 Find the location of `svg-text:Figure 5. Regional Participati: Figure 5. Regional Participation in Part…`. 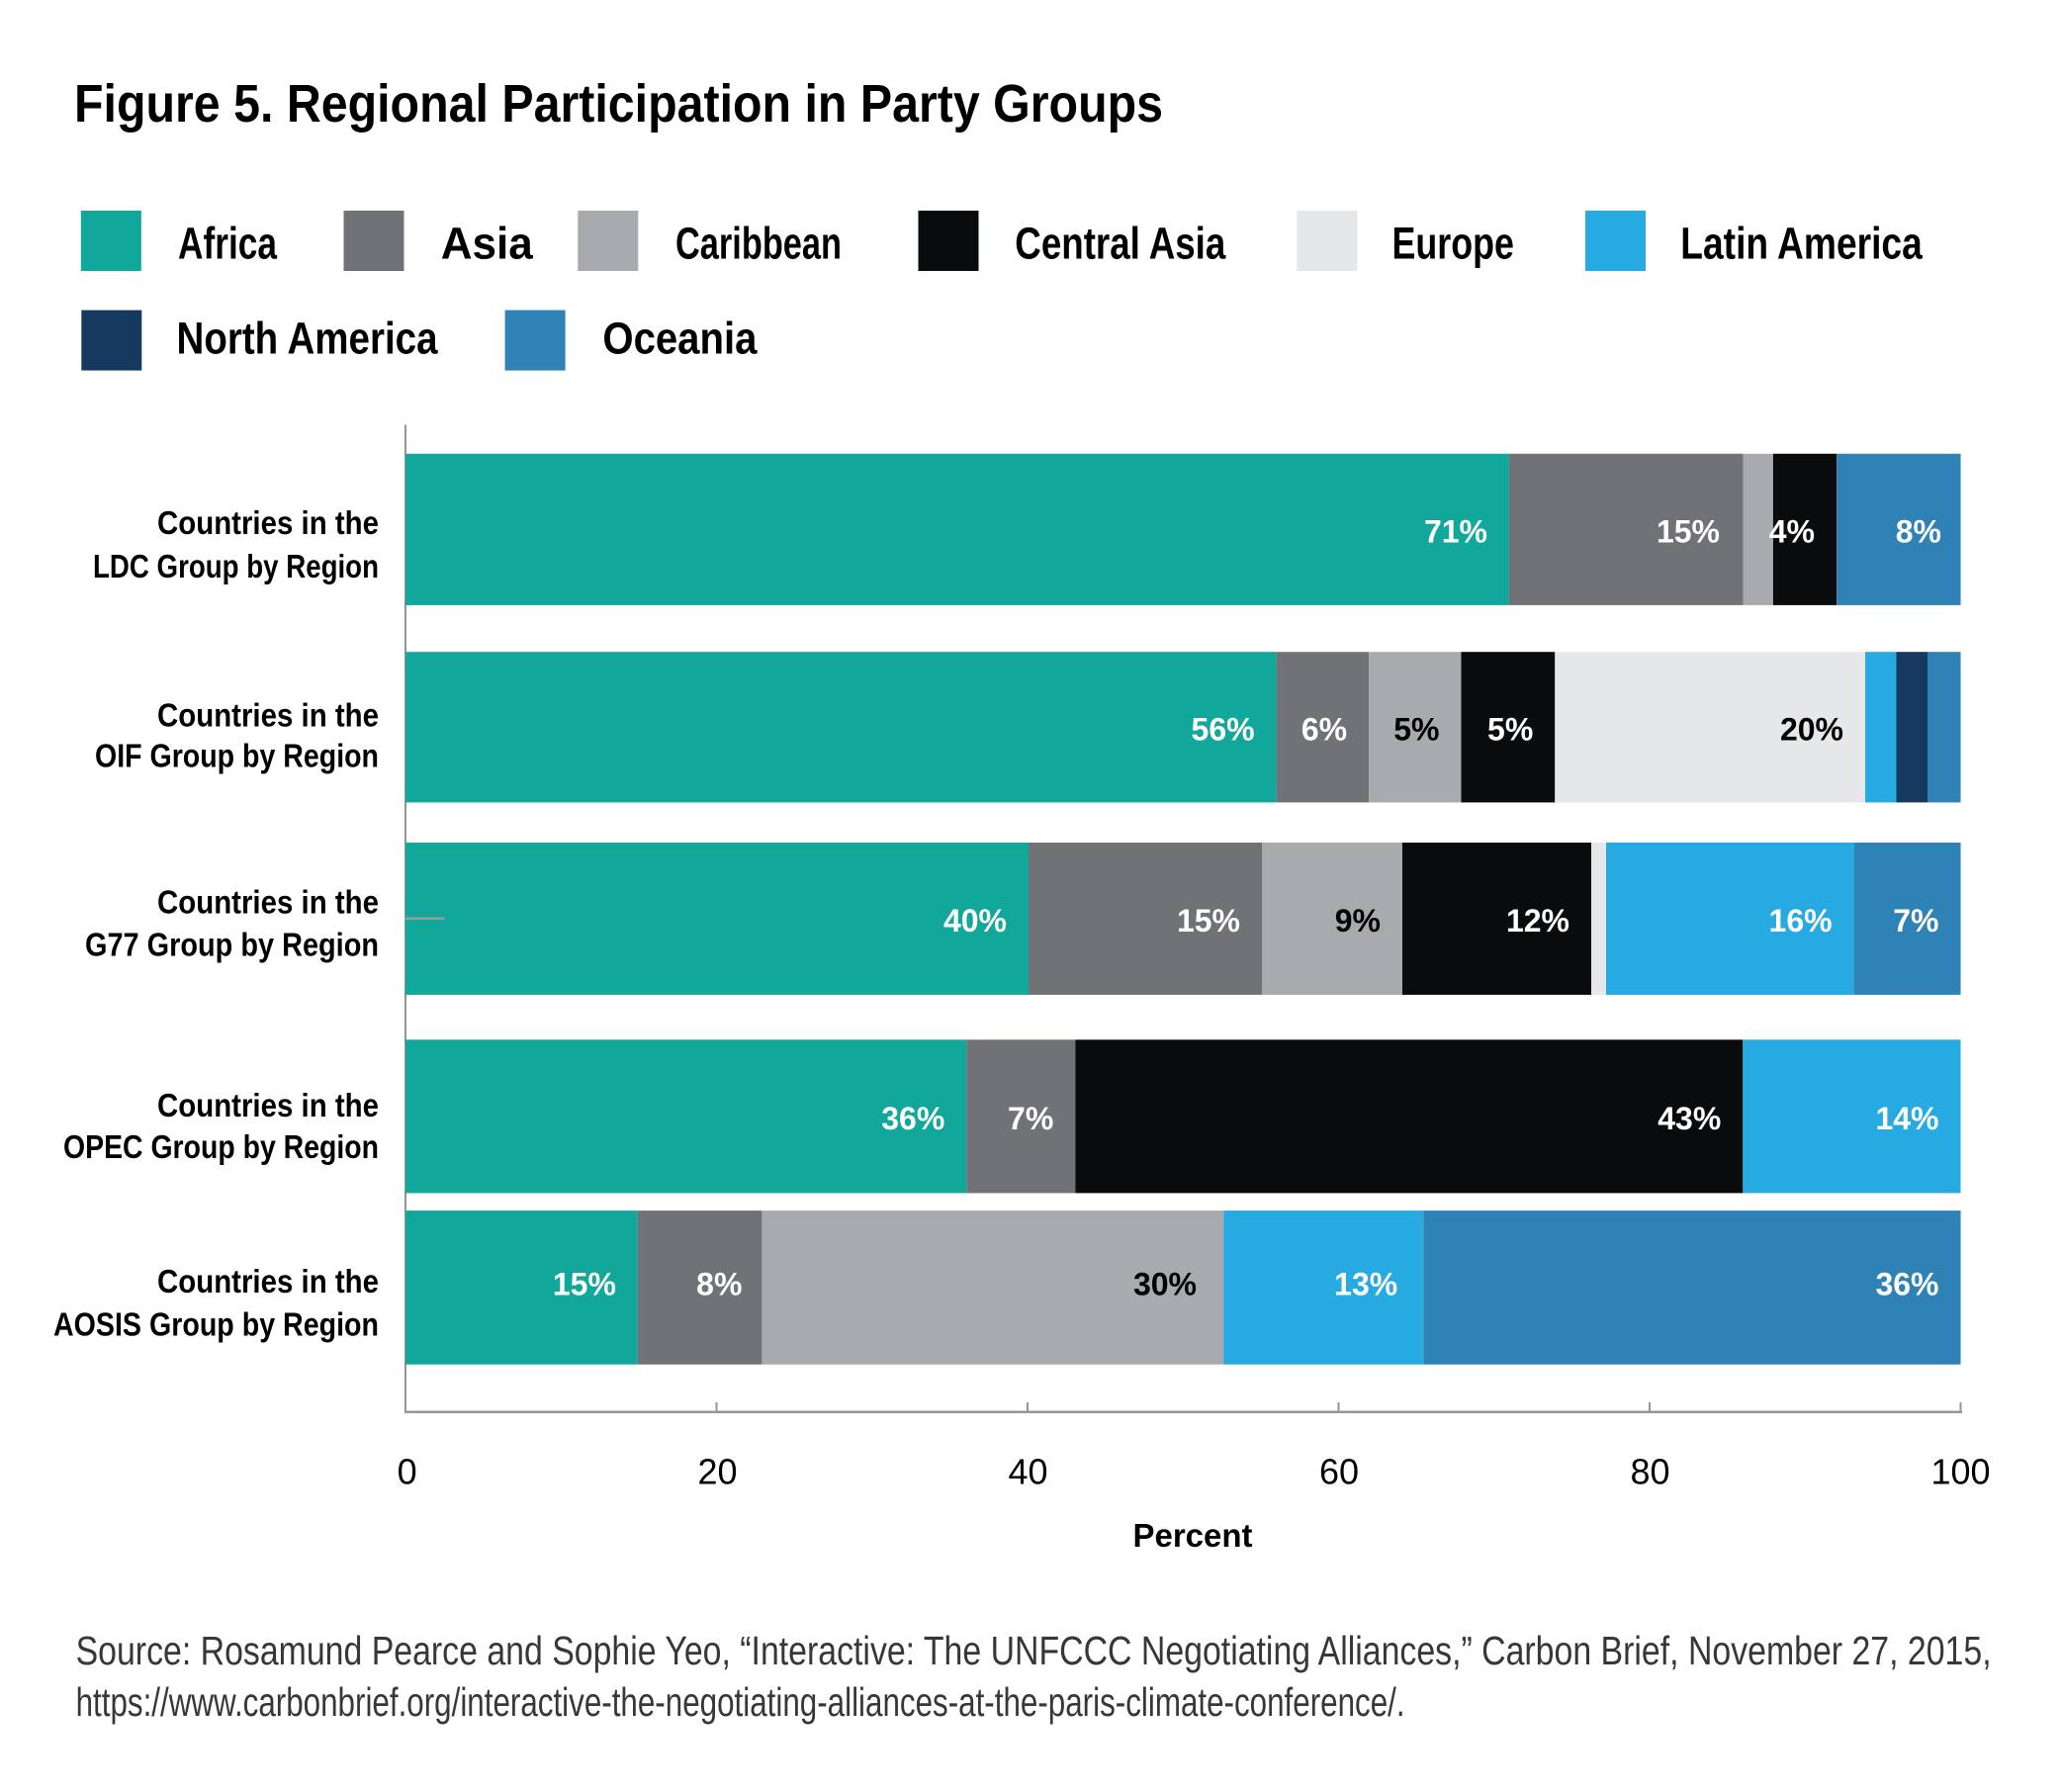

svg-text:Figure 5. Regional Participati: Figure 5. Regional Participation in Part… is located at coordinates (618, 104).